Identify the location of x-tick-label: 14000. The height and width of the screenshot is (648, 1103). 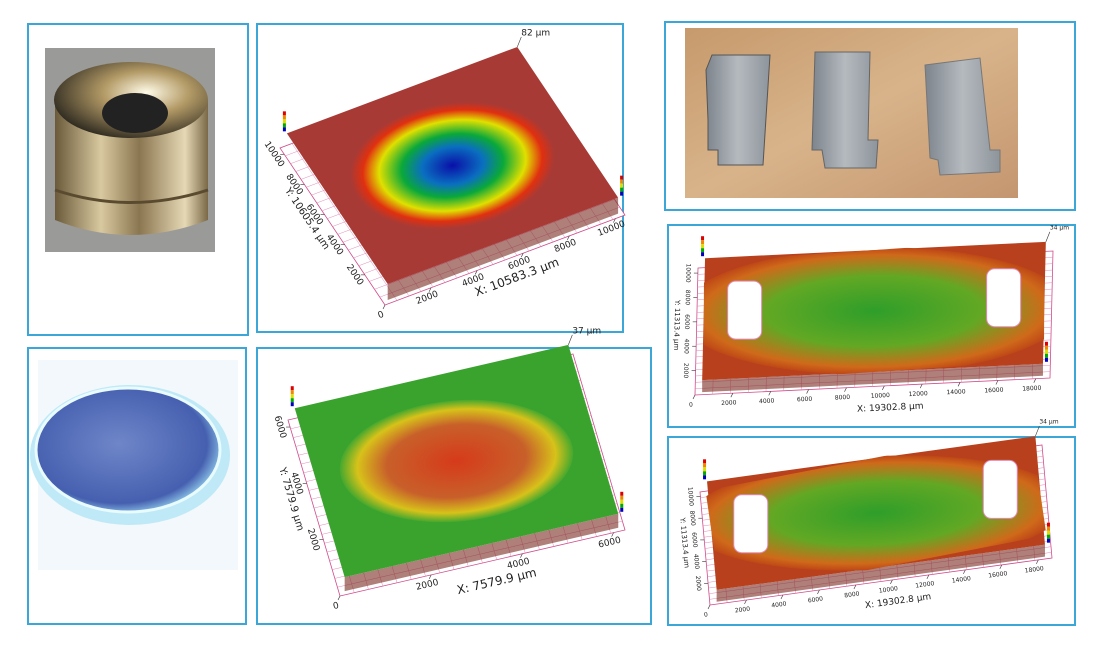
(956, 392).